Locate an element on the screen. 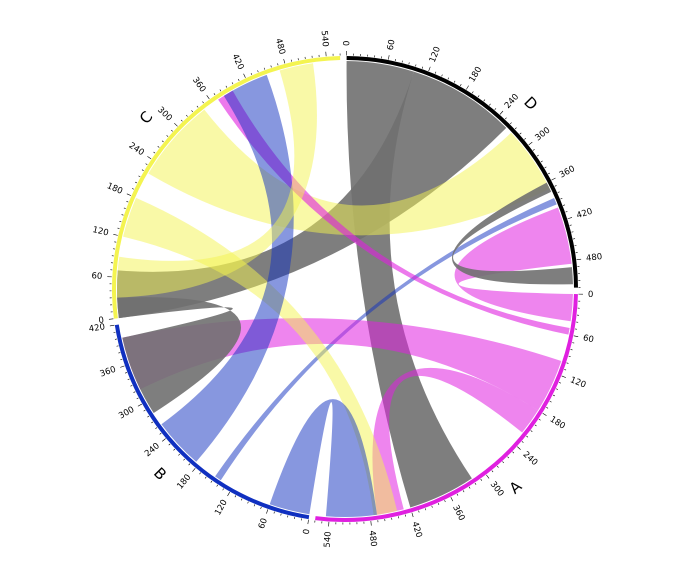 Image resolution: width=691 pixels, height=583 pixels. tick-label-B-180: 180 is located at coordinates (184, 482).